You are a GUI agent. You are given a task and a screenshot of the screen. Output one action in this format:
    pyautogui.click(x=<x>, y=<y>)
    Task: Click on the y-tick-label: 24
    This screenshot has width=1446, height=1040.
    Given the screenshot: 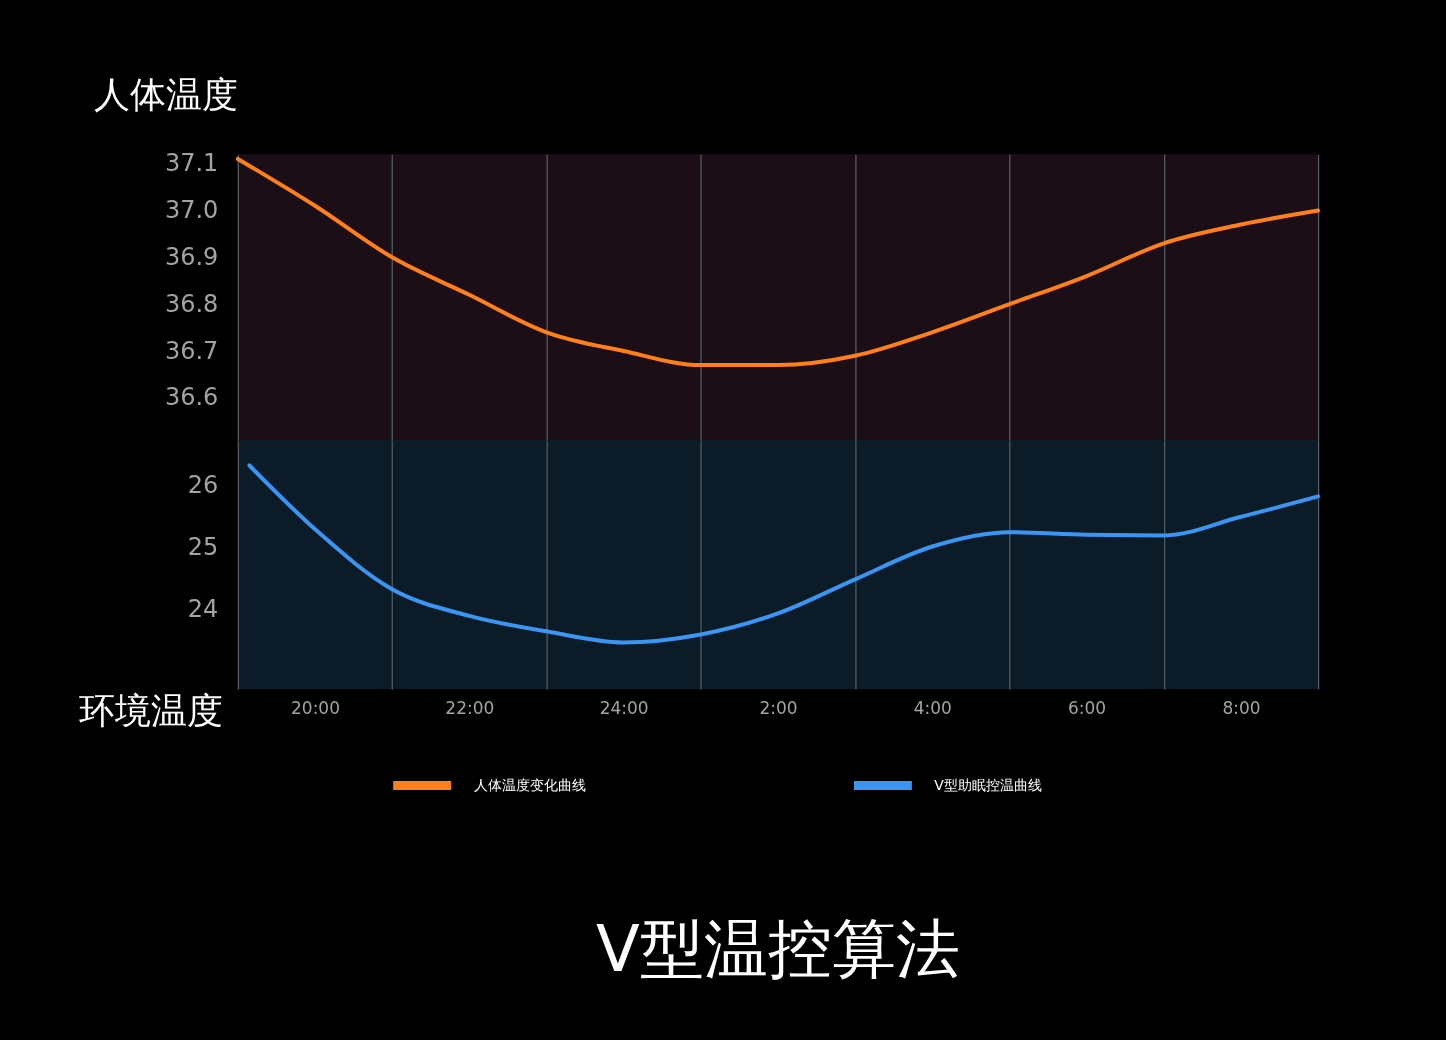 What is the action you would take?
    pyautogui.click(x=203, y=609)
    